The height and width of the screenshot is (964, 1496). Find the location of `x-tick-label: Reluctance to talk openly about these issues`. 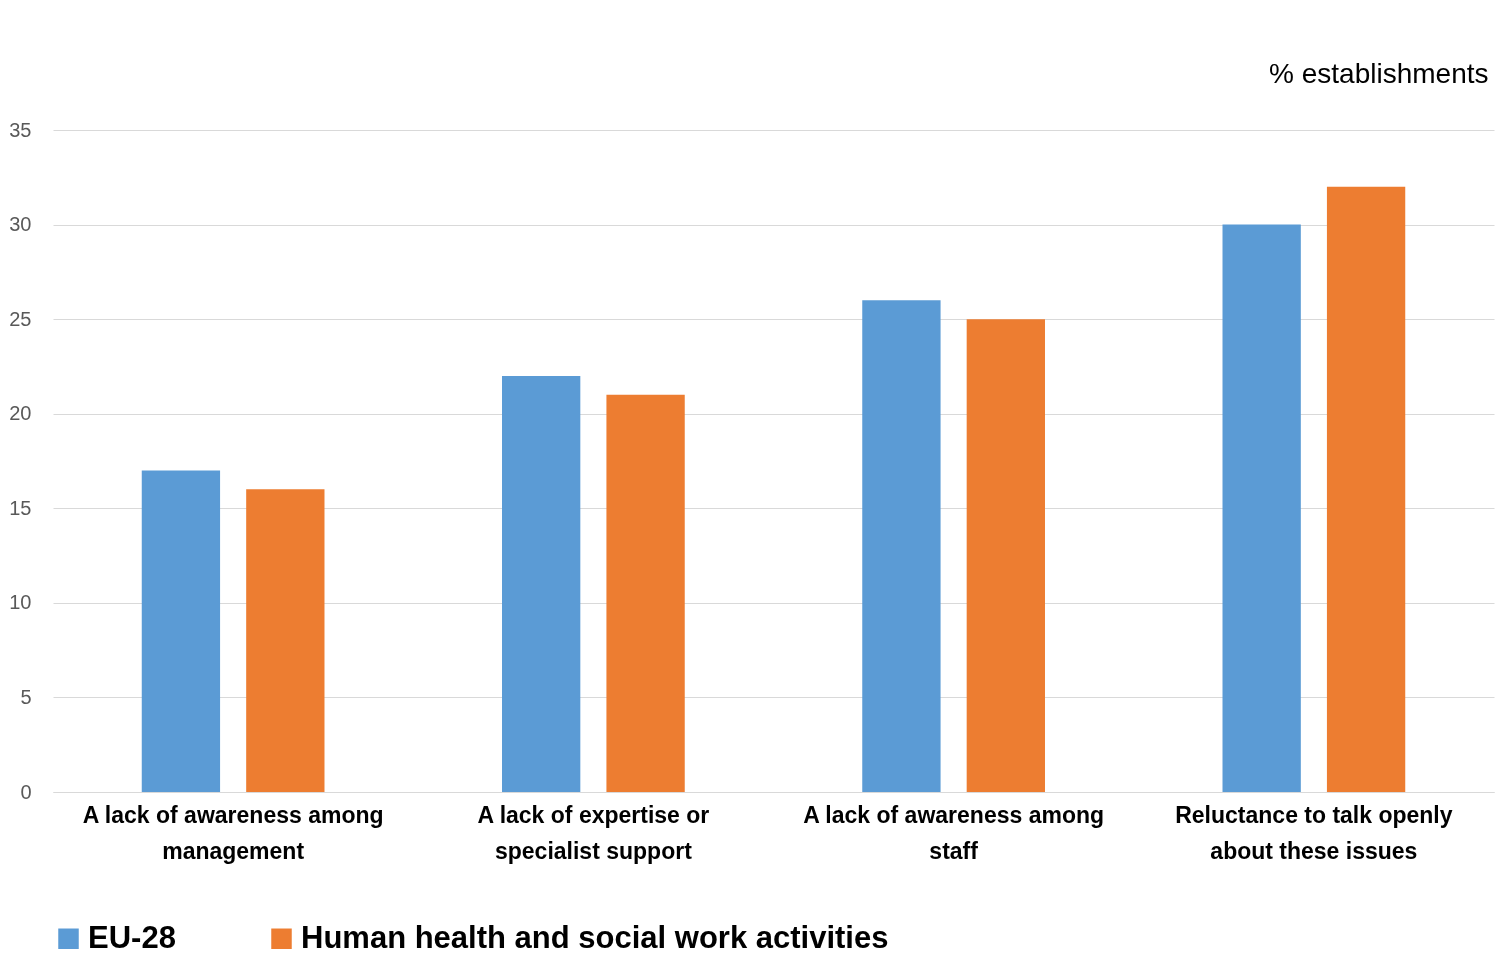

x-tick-label: Reluctance to talk openly about these issues is located at coordinates (1314, 832).